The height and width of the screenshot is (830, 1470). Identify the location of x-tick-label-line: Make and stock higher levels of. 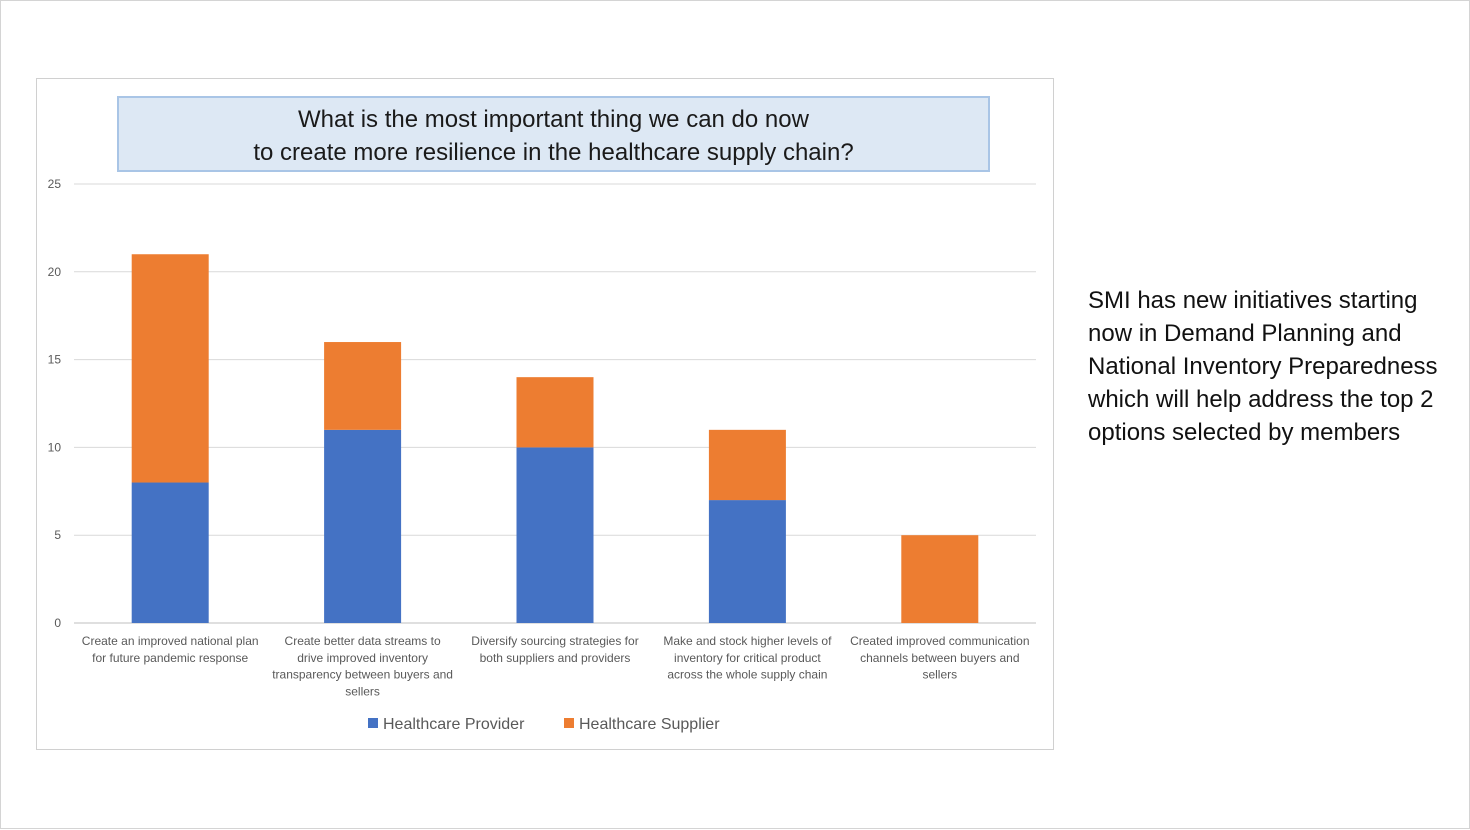
(747, 641).